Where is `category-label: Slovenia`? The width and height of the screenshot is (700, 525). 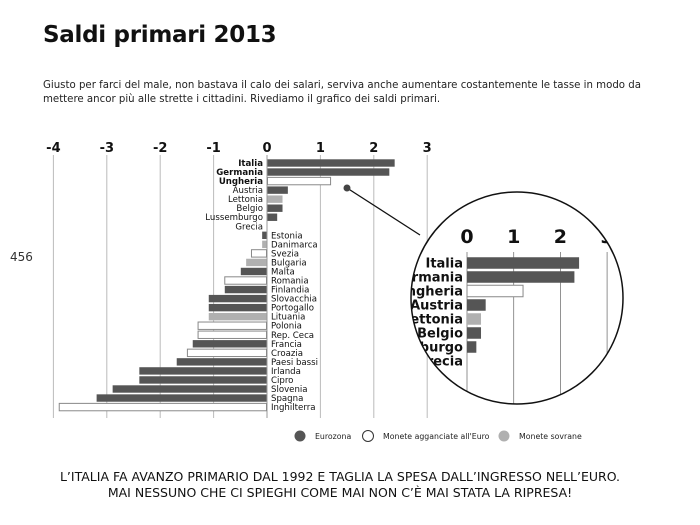 category-label: Slovenia is located at coordinates (289, 390).